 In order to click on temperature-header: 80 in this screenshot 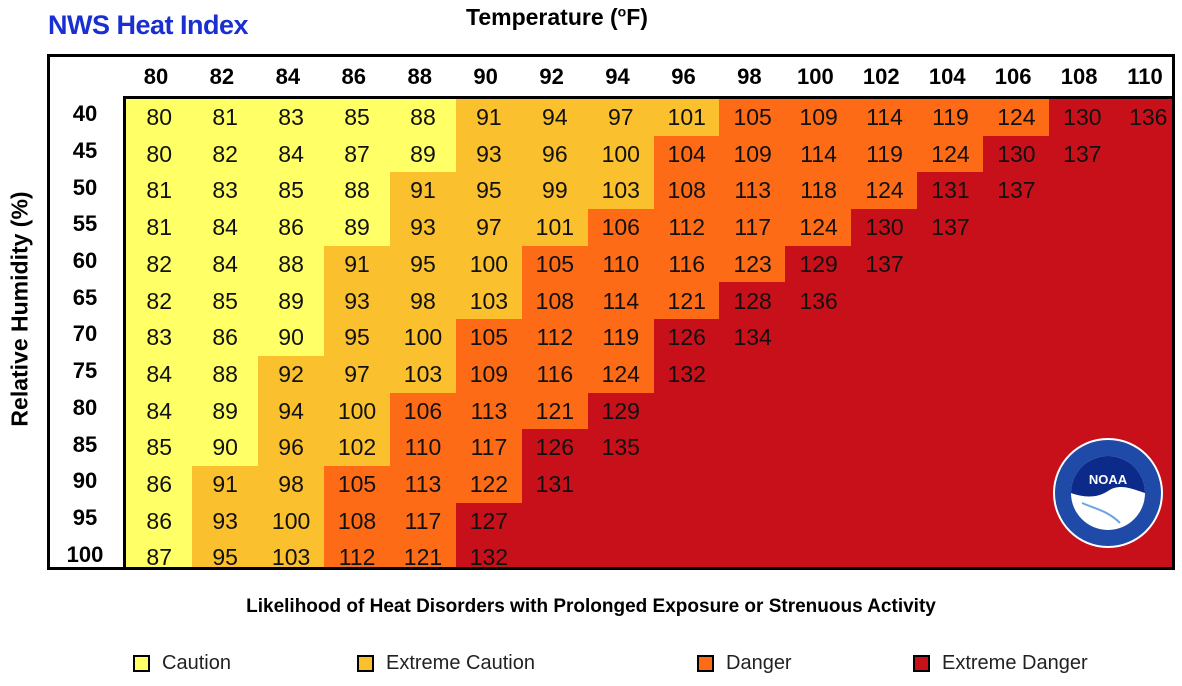, I will do `click(156, 76)`.